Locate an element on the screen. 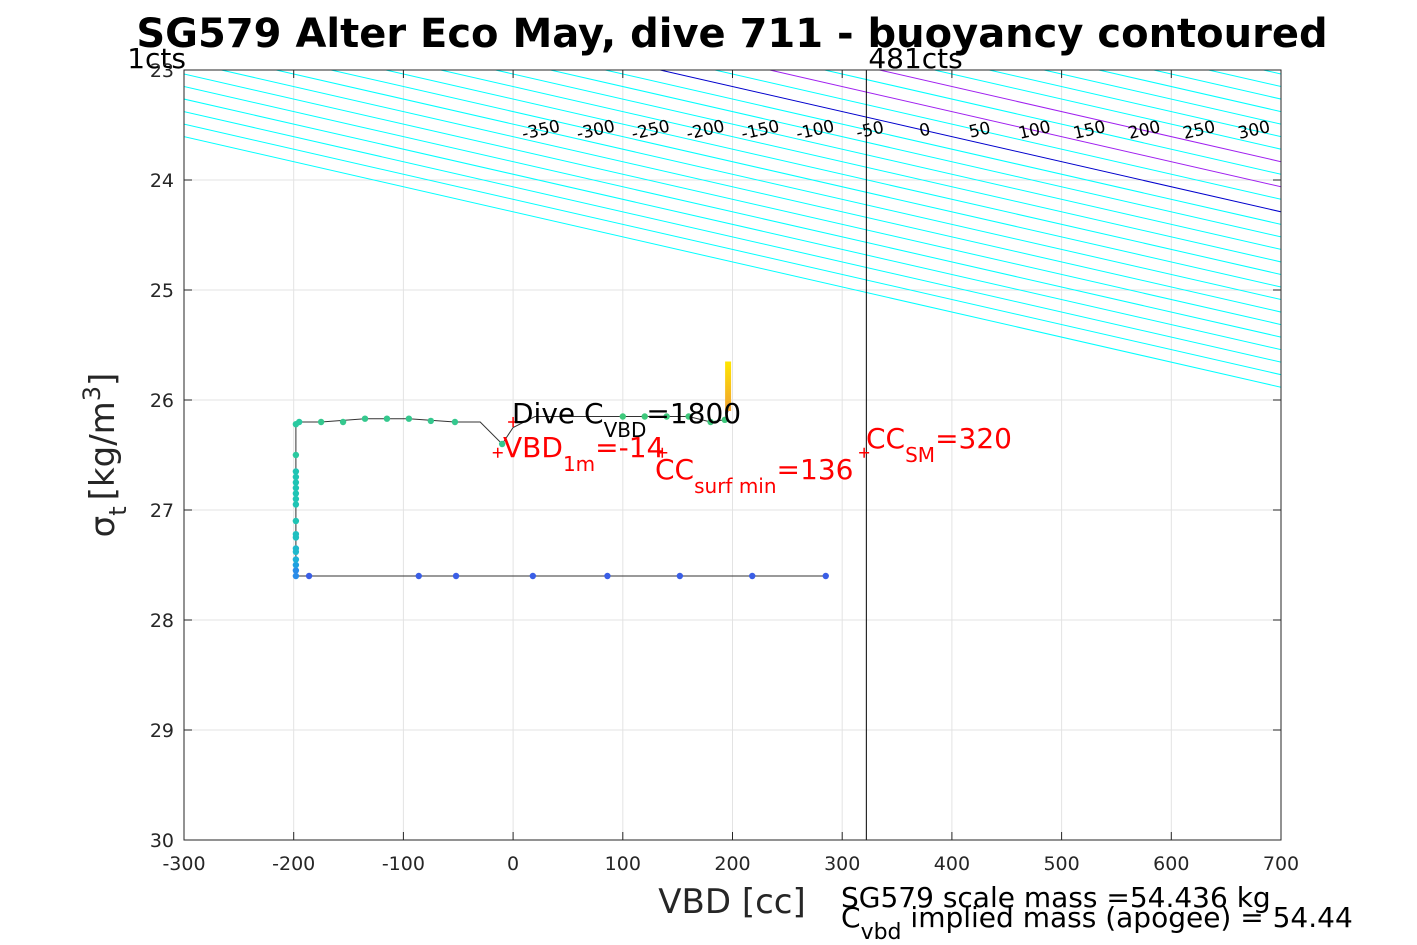 The height and width of the screenshot is (945, 1417). annotation-vbd-1m-suffix: =-14 is located at coordinates (629, 447).